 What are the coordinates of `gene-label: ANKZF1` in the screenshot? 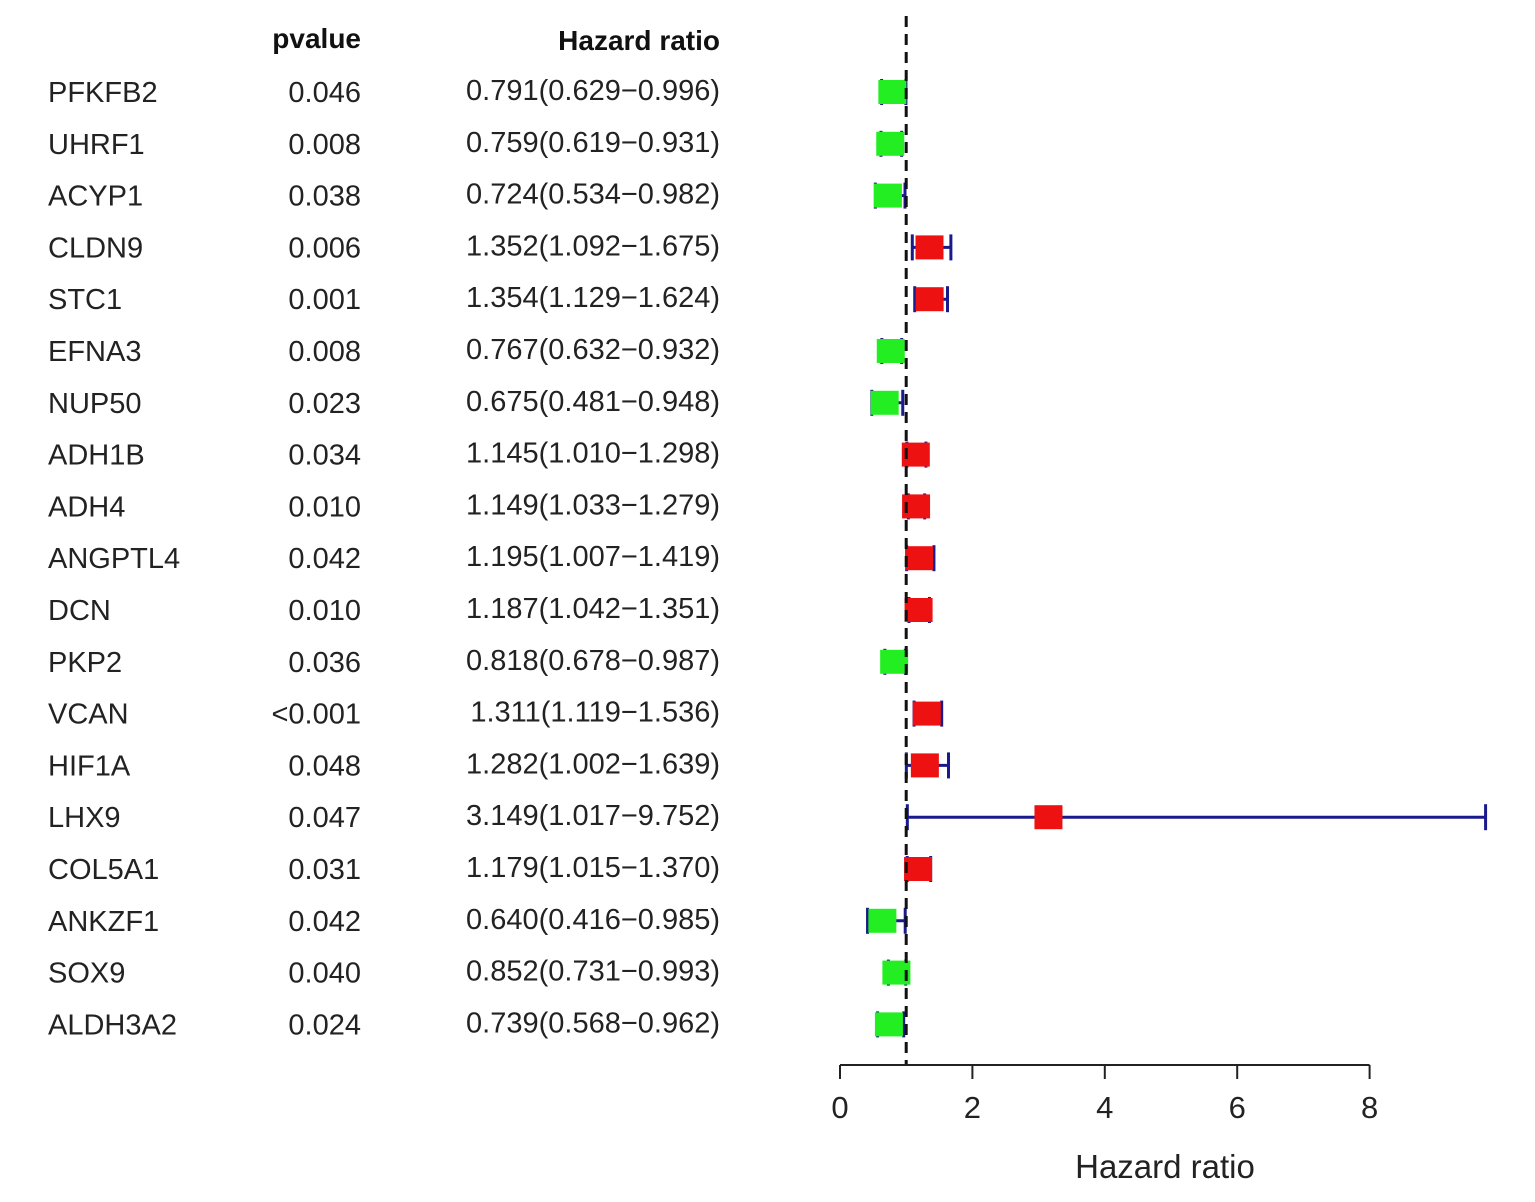 It's located at (103, 922).